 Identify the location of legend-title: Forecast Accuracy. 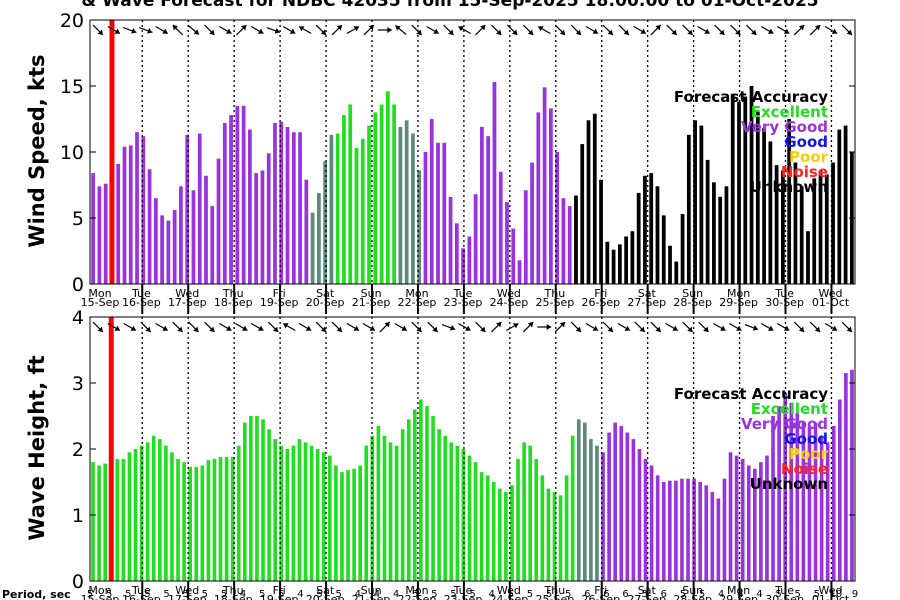
(751, 394).